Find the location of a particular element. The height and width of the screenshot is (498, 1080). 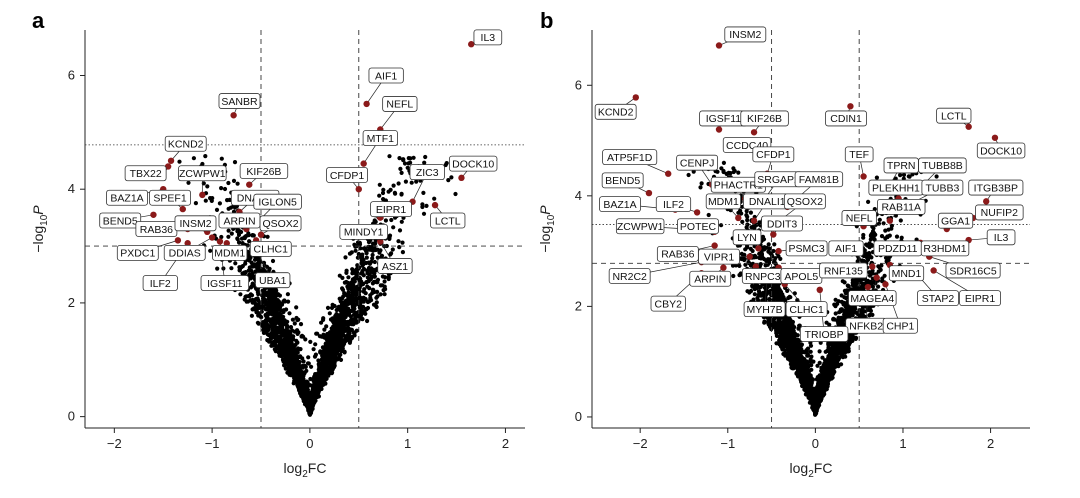

x-tick-label: −2 is located at coordinates (640, 443).